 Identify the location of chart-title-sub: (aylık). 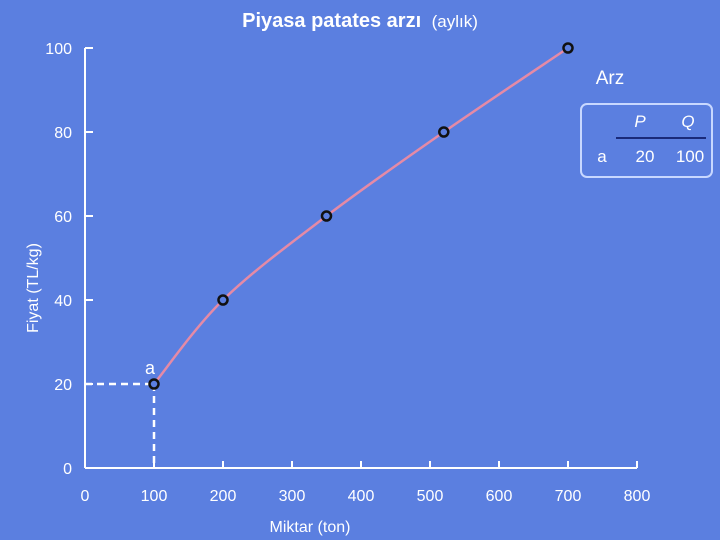
(455, 21).